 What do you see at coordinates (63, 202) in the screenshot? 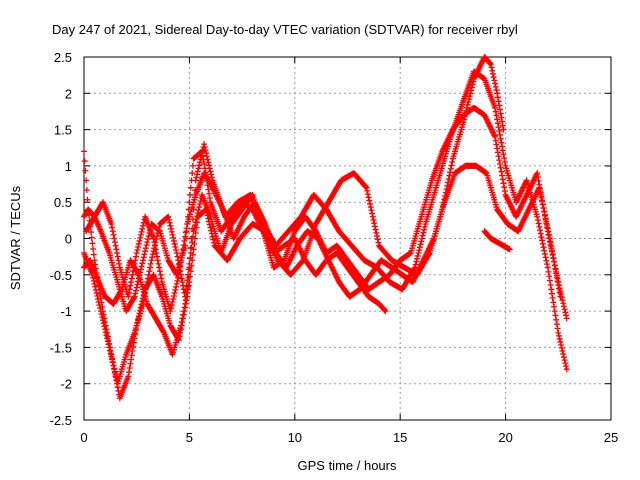
I see `y-tick-label: 0.5` at bounding box center [63, 202].